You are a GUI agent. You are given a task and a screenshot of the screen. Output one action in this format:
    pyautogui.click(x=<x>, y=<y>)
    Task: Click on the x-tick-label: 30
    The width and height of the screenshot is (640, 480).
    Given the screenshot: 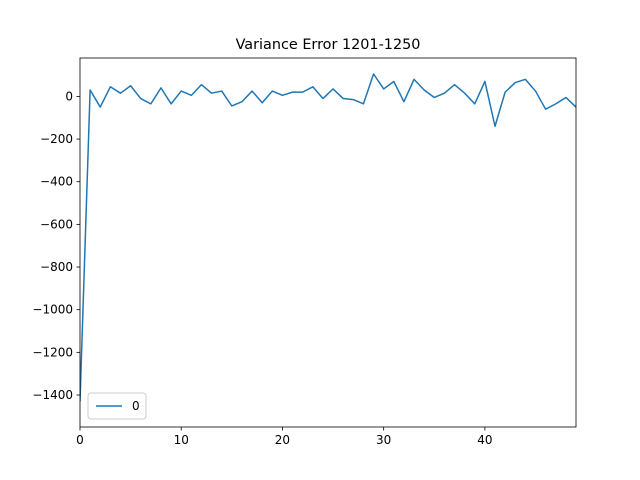 What is the action you would take?
    pyautogui.click(x=383, y=440)
    